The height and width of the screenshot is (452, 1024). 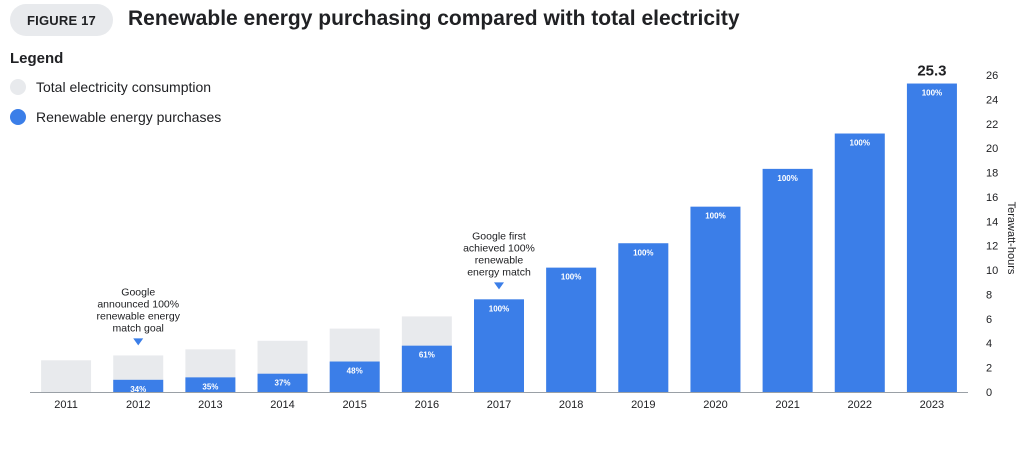 I want to click on bar-label-2015: 48%, so click(x=355, y=371).